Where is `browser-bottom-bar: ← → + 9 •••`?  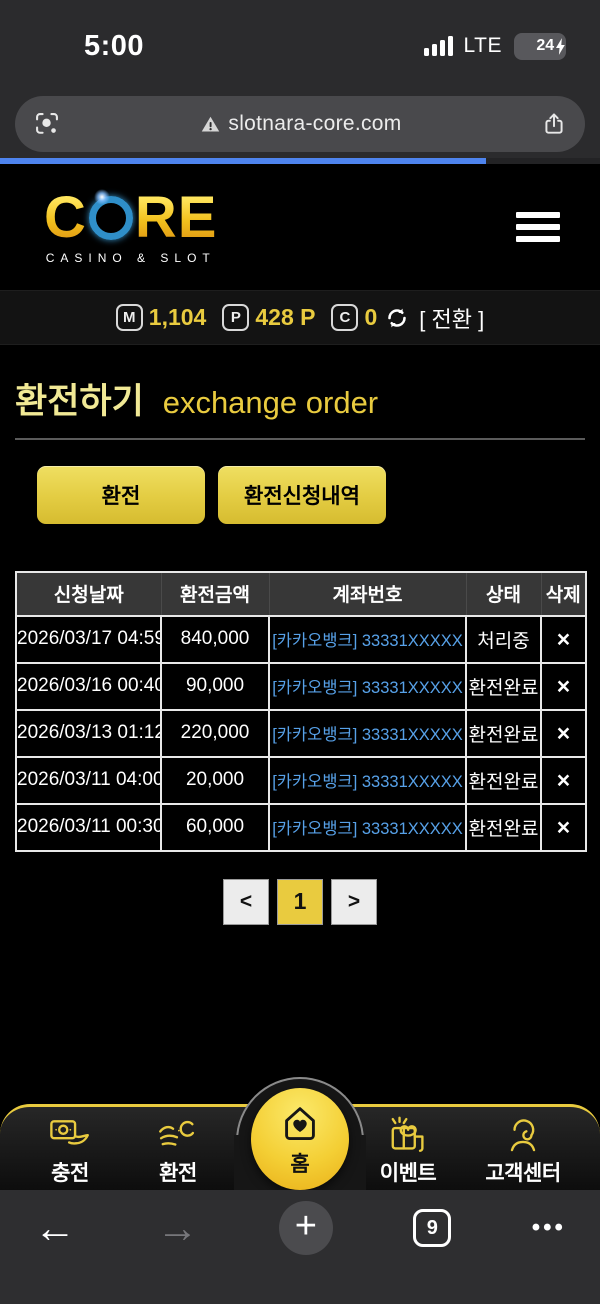
browser-bottom-bar: ← → + 9 ••• is located at coordinates (300, 1247).